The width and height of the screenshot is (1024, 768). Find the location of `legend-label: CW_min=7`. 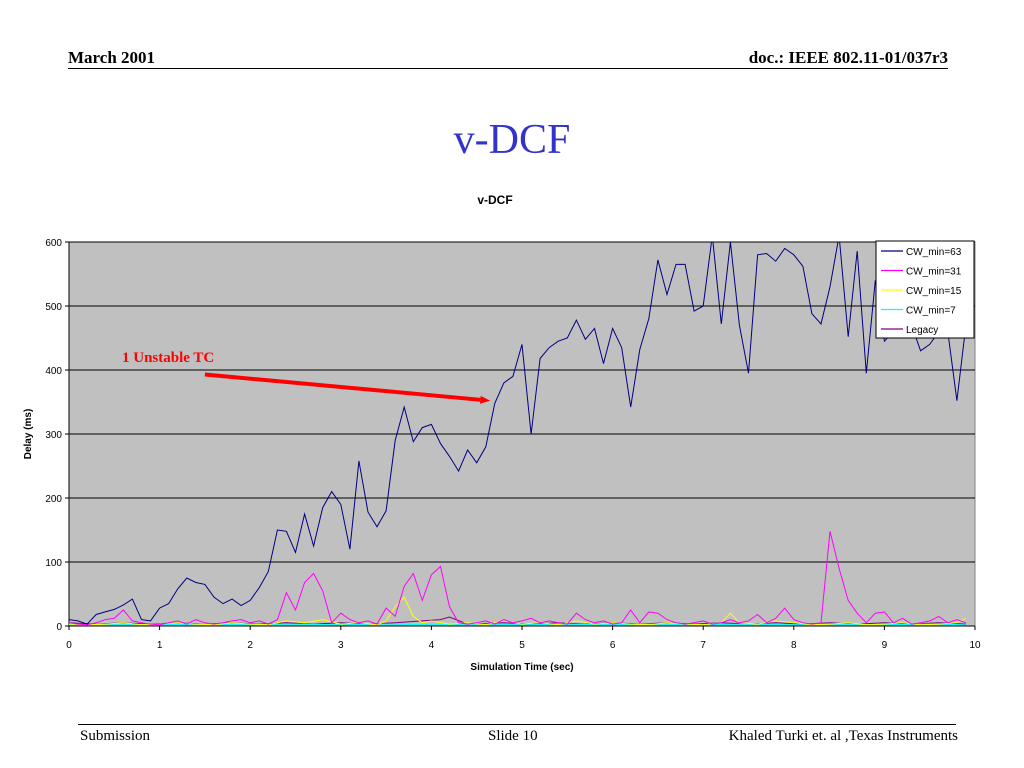

legend-label: CW_min=7 is located at coordinates (931, 311).